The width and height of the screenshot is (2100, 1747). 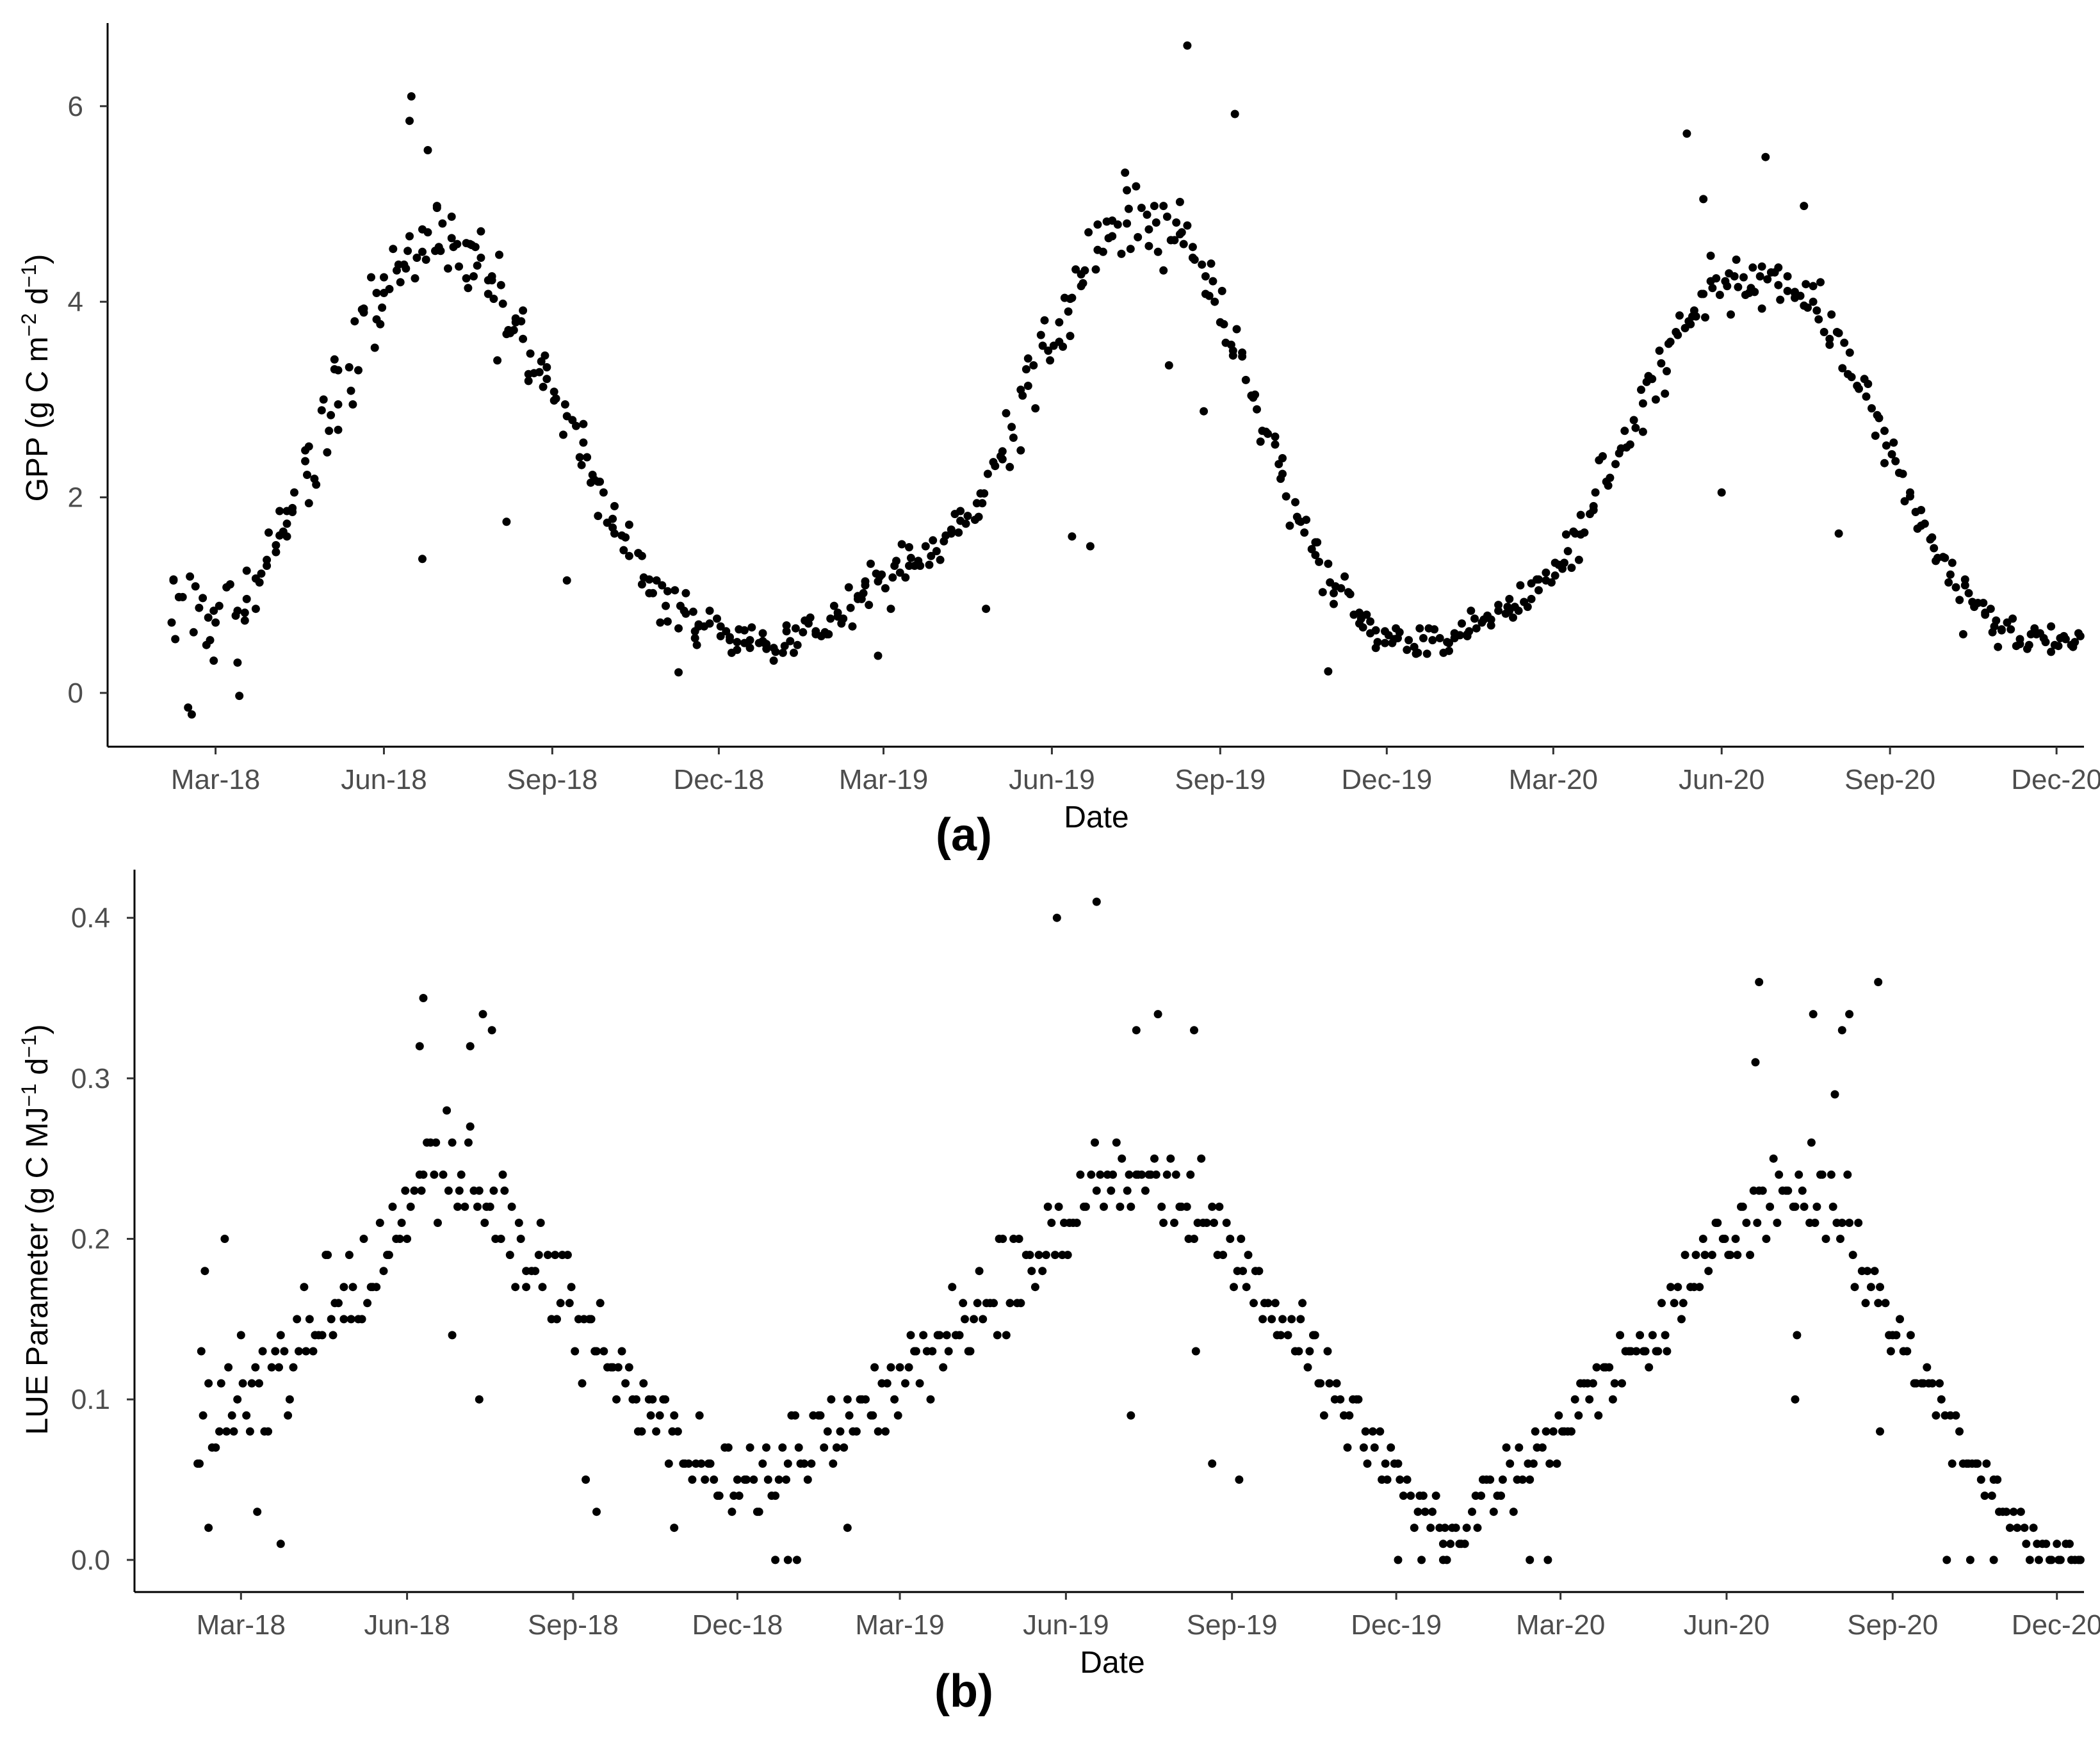 I want to click on gpp-x-tick-label: Sep-20, so click(x=1890, y=779).